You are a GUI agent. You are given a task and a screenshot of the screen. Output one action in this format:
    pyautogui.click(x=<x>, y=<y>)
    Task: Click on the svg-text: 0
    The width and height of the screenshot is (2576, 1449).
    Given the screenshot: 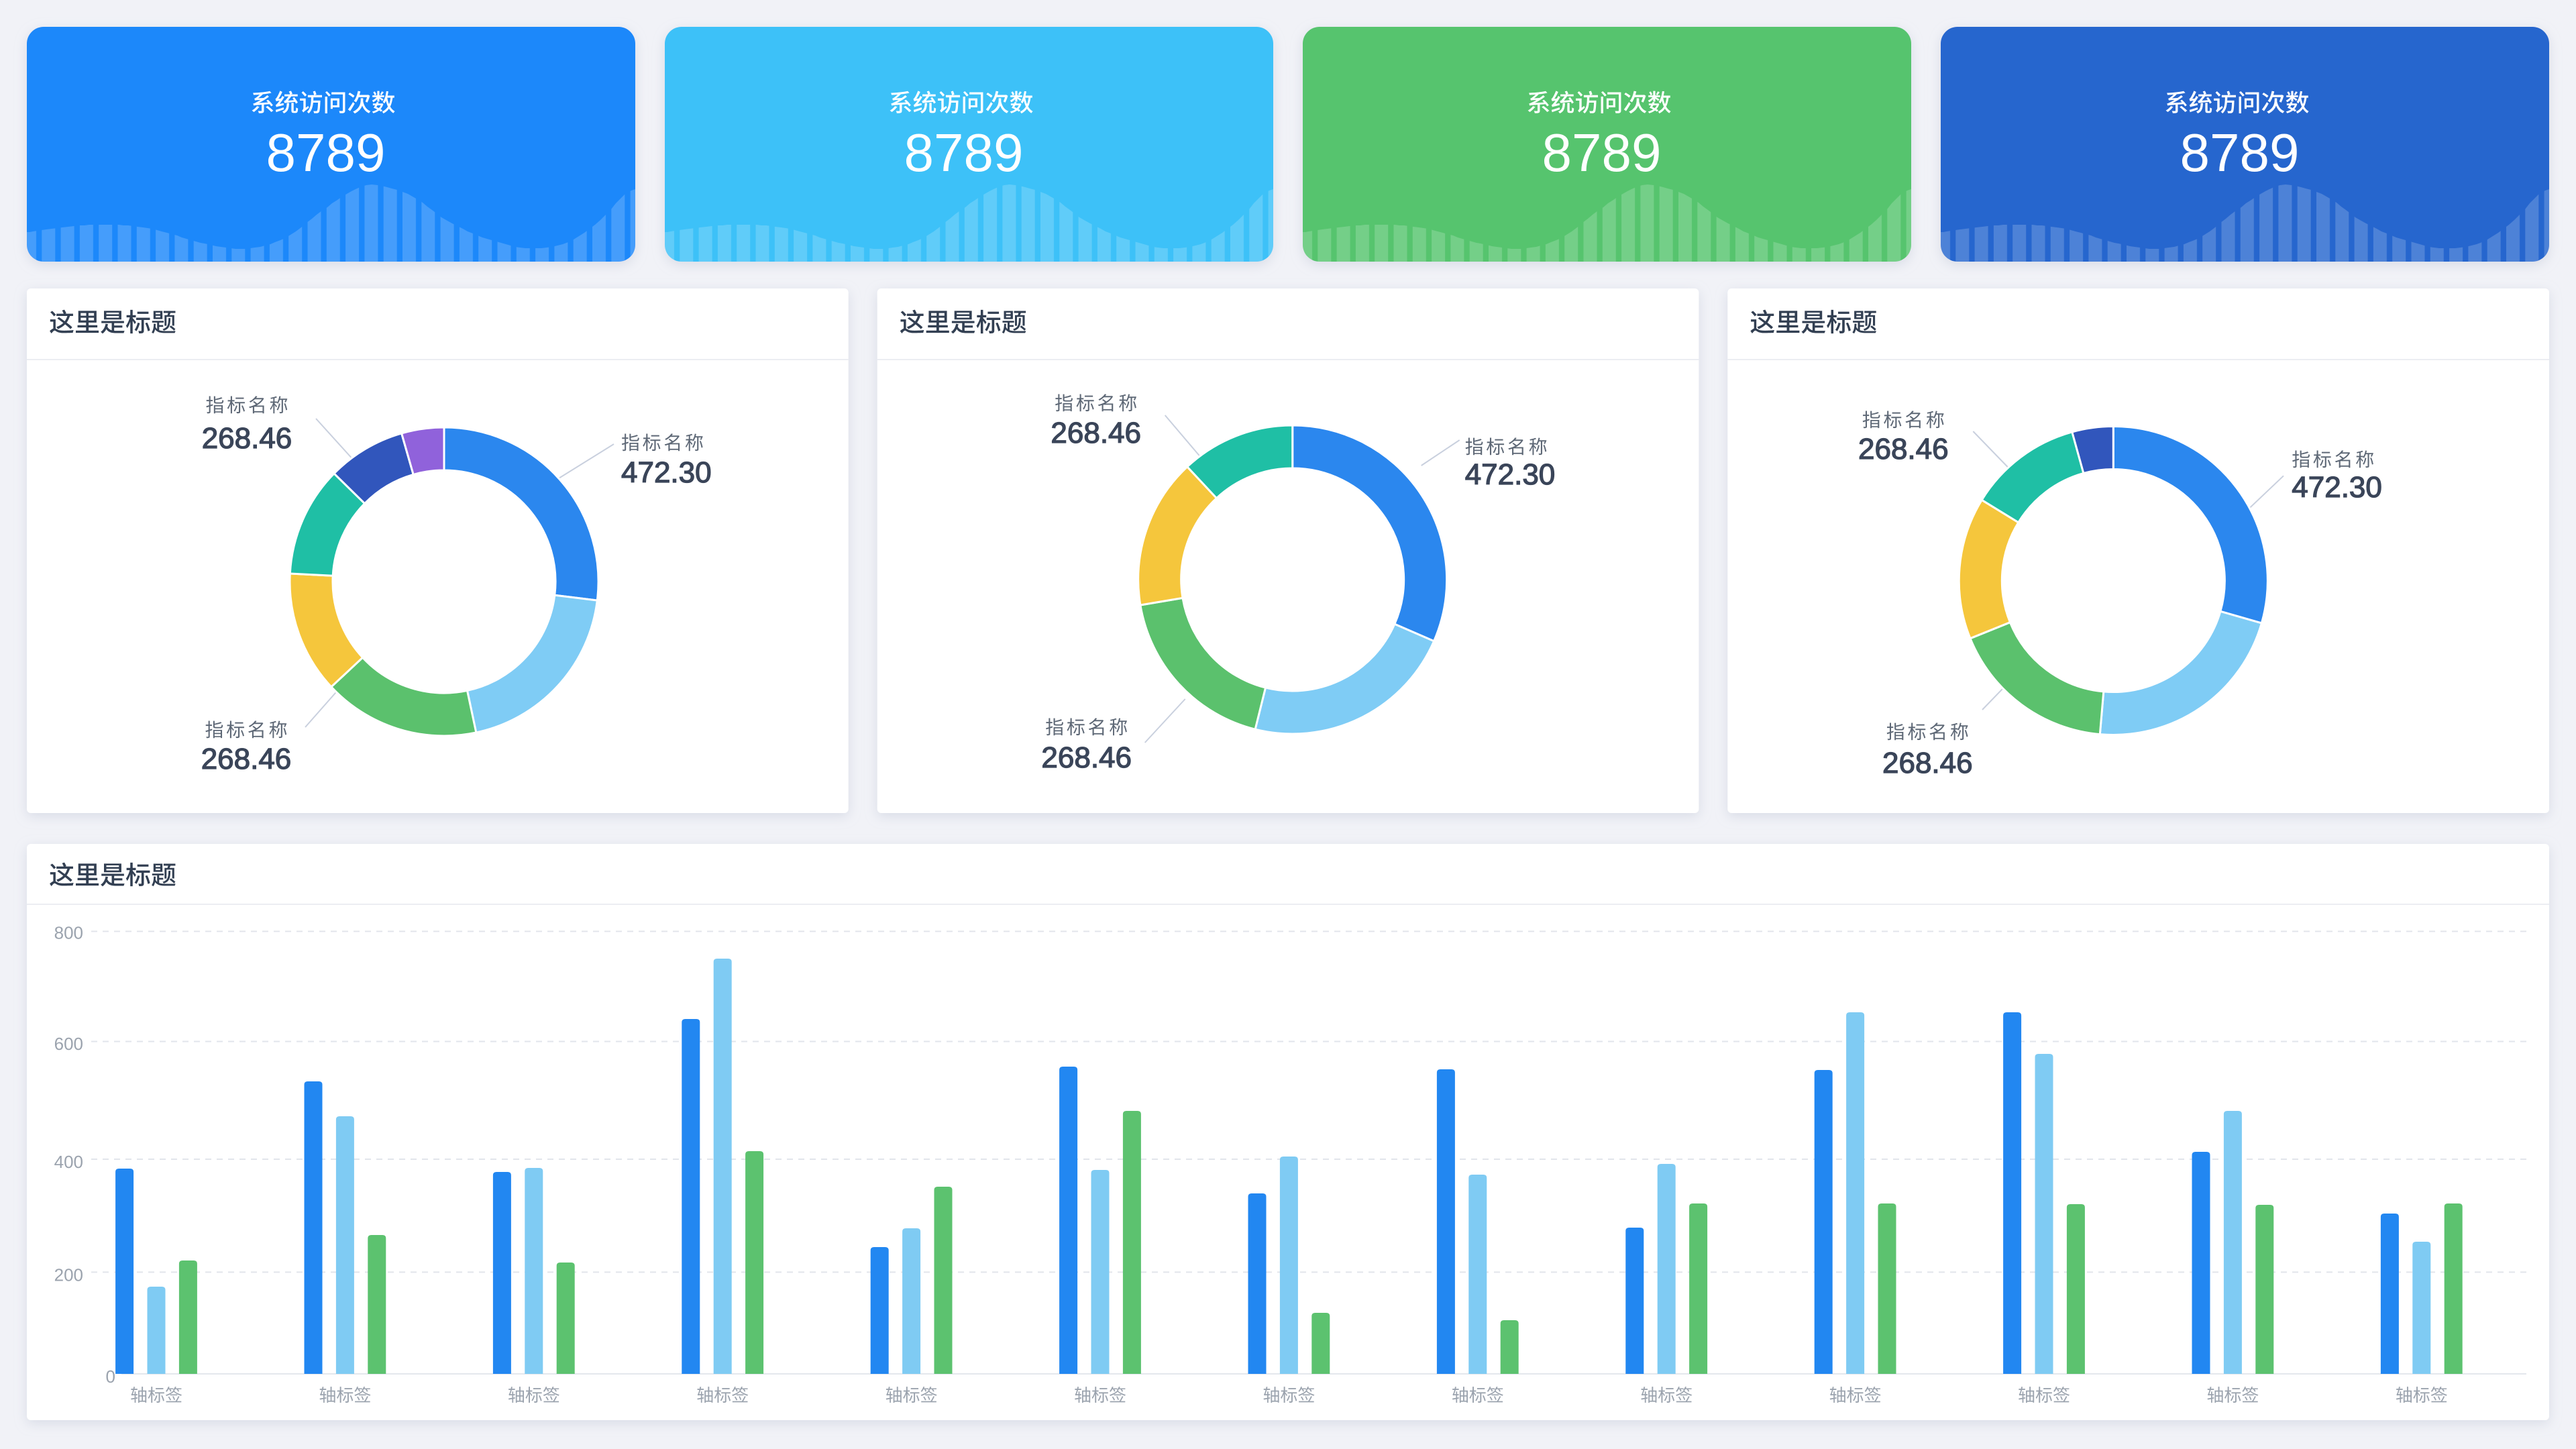 What is the action you would take?
    pyautogui.click(x=110, y=1376)
    